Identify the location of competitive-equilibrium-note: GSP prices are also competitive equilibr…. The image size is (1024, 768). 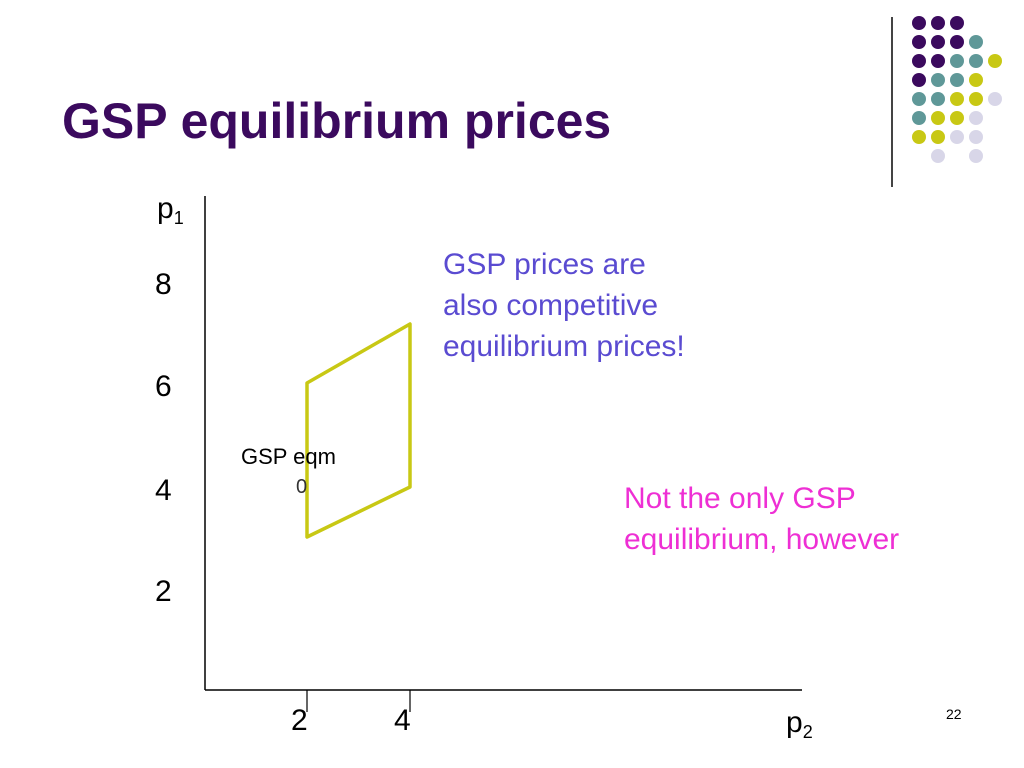
(564, 305).